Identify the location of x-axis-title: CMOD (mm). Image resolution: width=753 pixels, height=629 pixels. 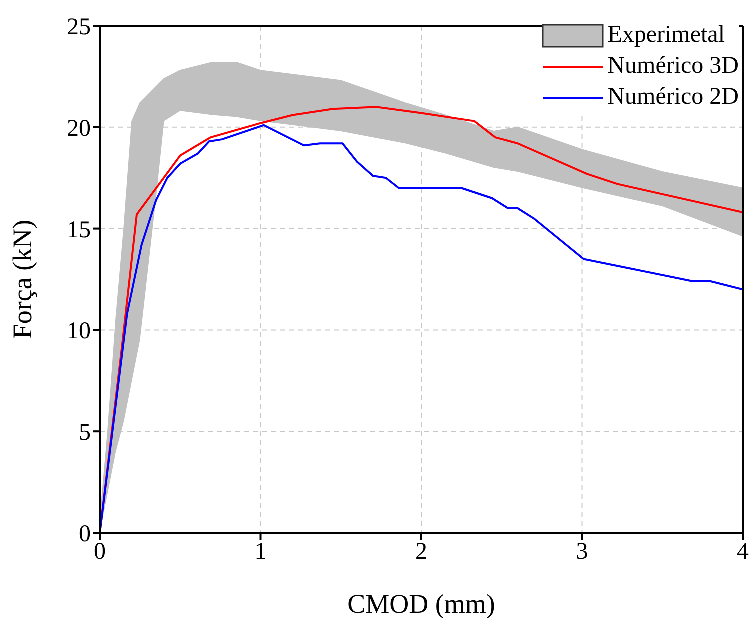
(422, 604).